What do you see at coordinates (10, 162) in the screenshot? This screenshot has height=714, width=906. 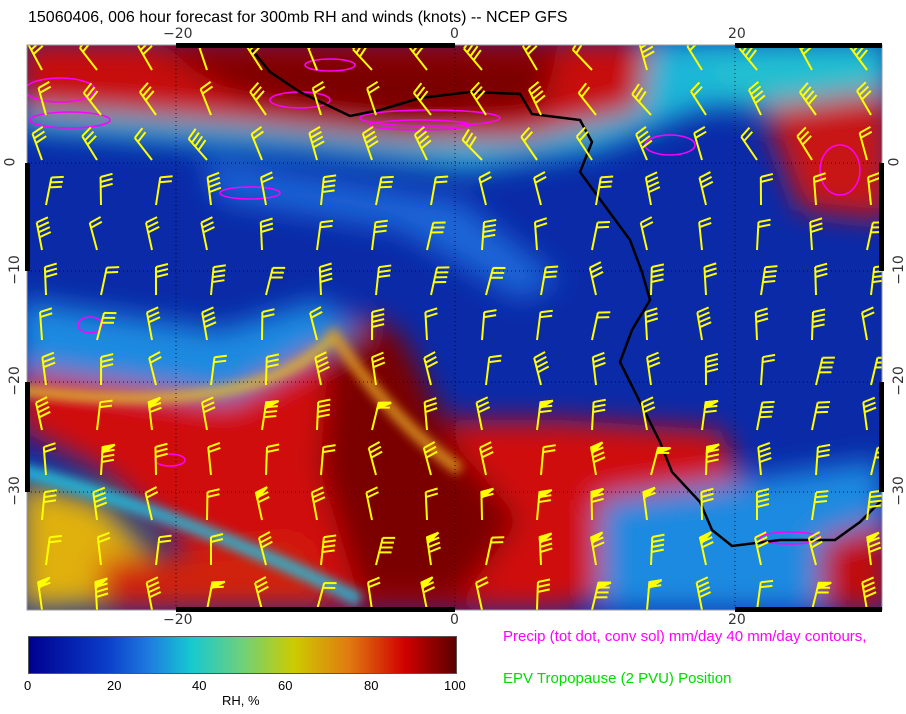 I see `lat-tick-left: 0` at bounding box center [10, 162].